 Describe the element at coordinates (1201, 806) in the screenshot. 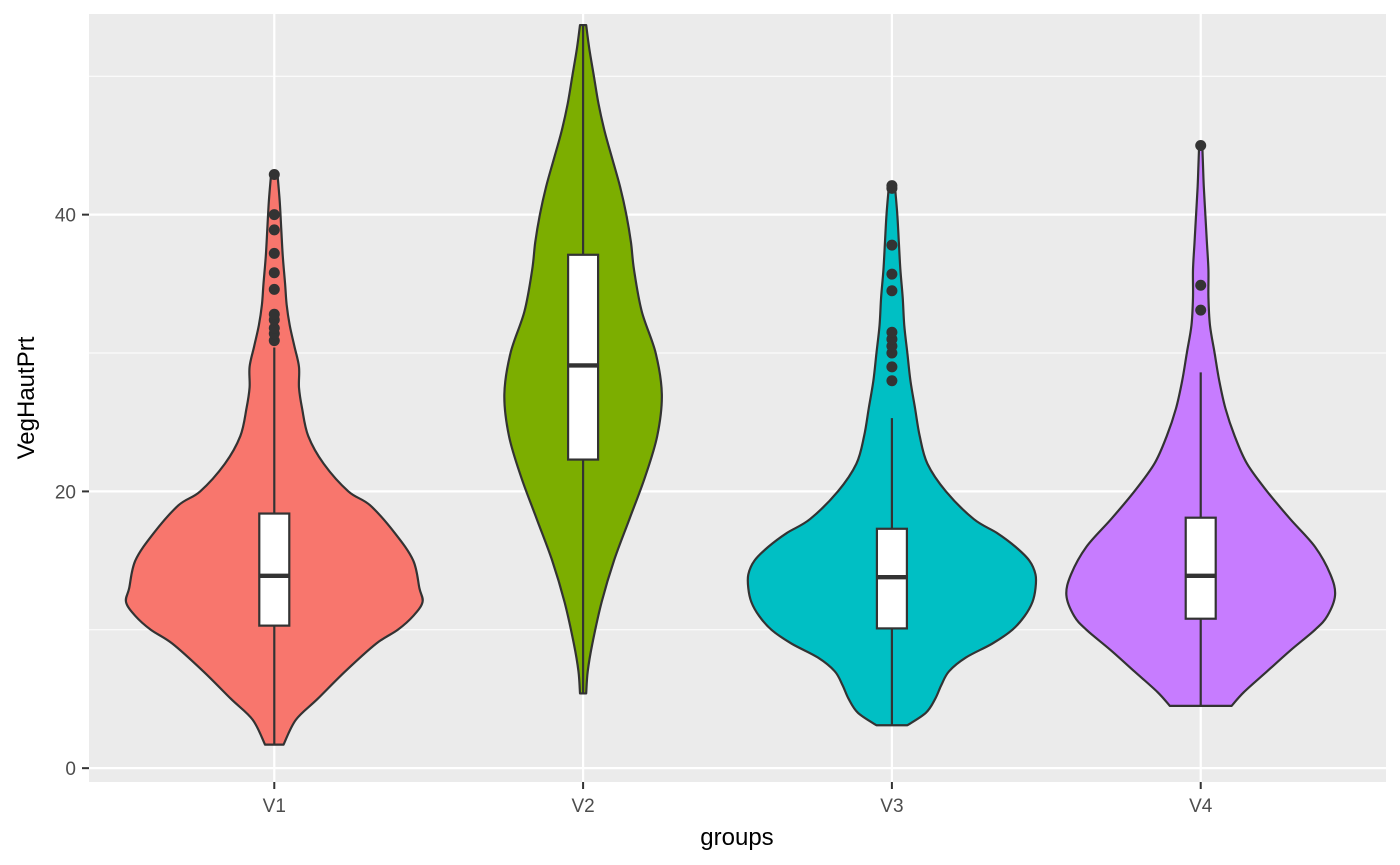

I see `x-tick-label: V4` at that location.